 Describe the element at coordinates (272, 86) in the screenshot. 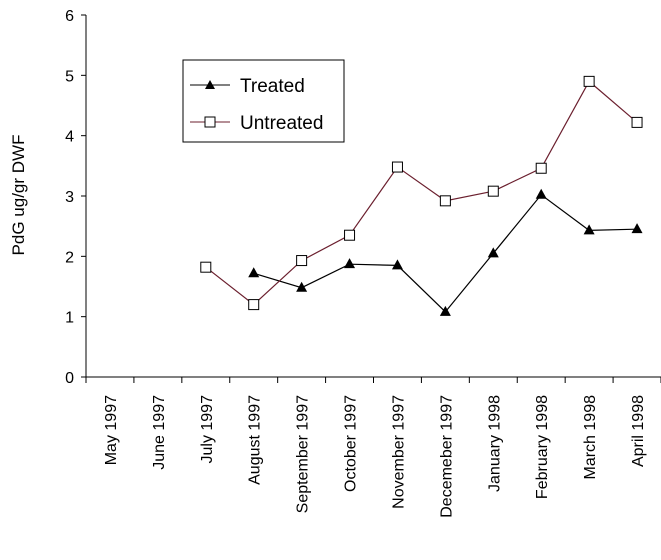

I see `legend-treated-label: Treated` at that location.